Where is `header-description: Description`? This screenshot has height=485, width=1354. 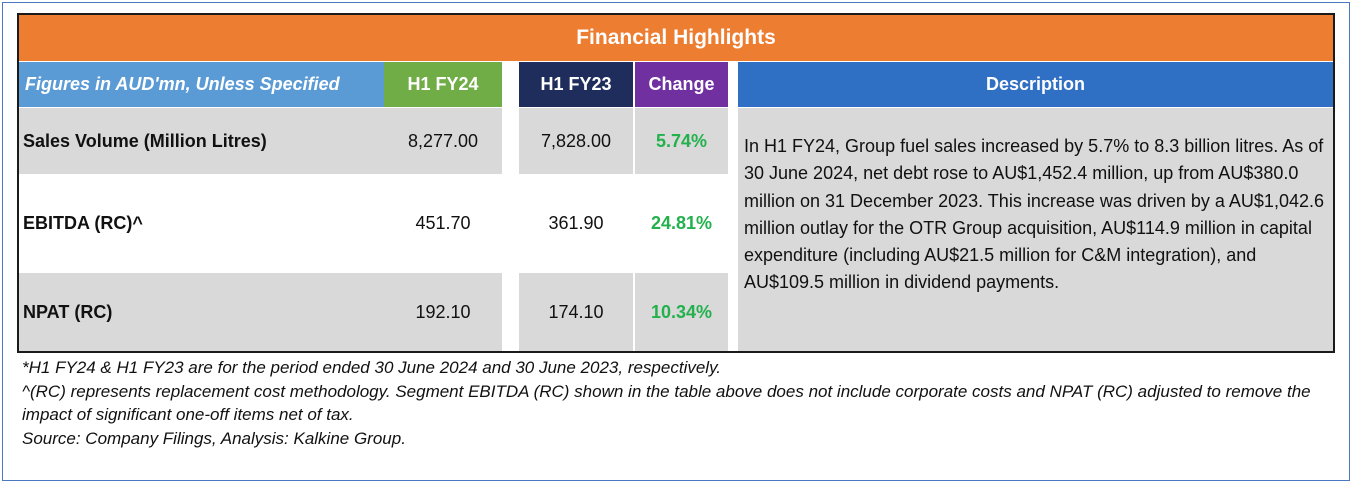 header-description: Description is located at coordinates (1035, 84).